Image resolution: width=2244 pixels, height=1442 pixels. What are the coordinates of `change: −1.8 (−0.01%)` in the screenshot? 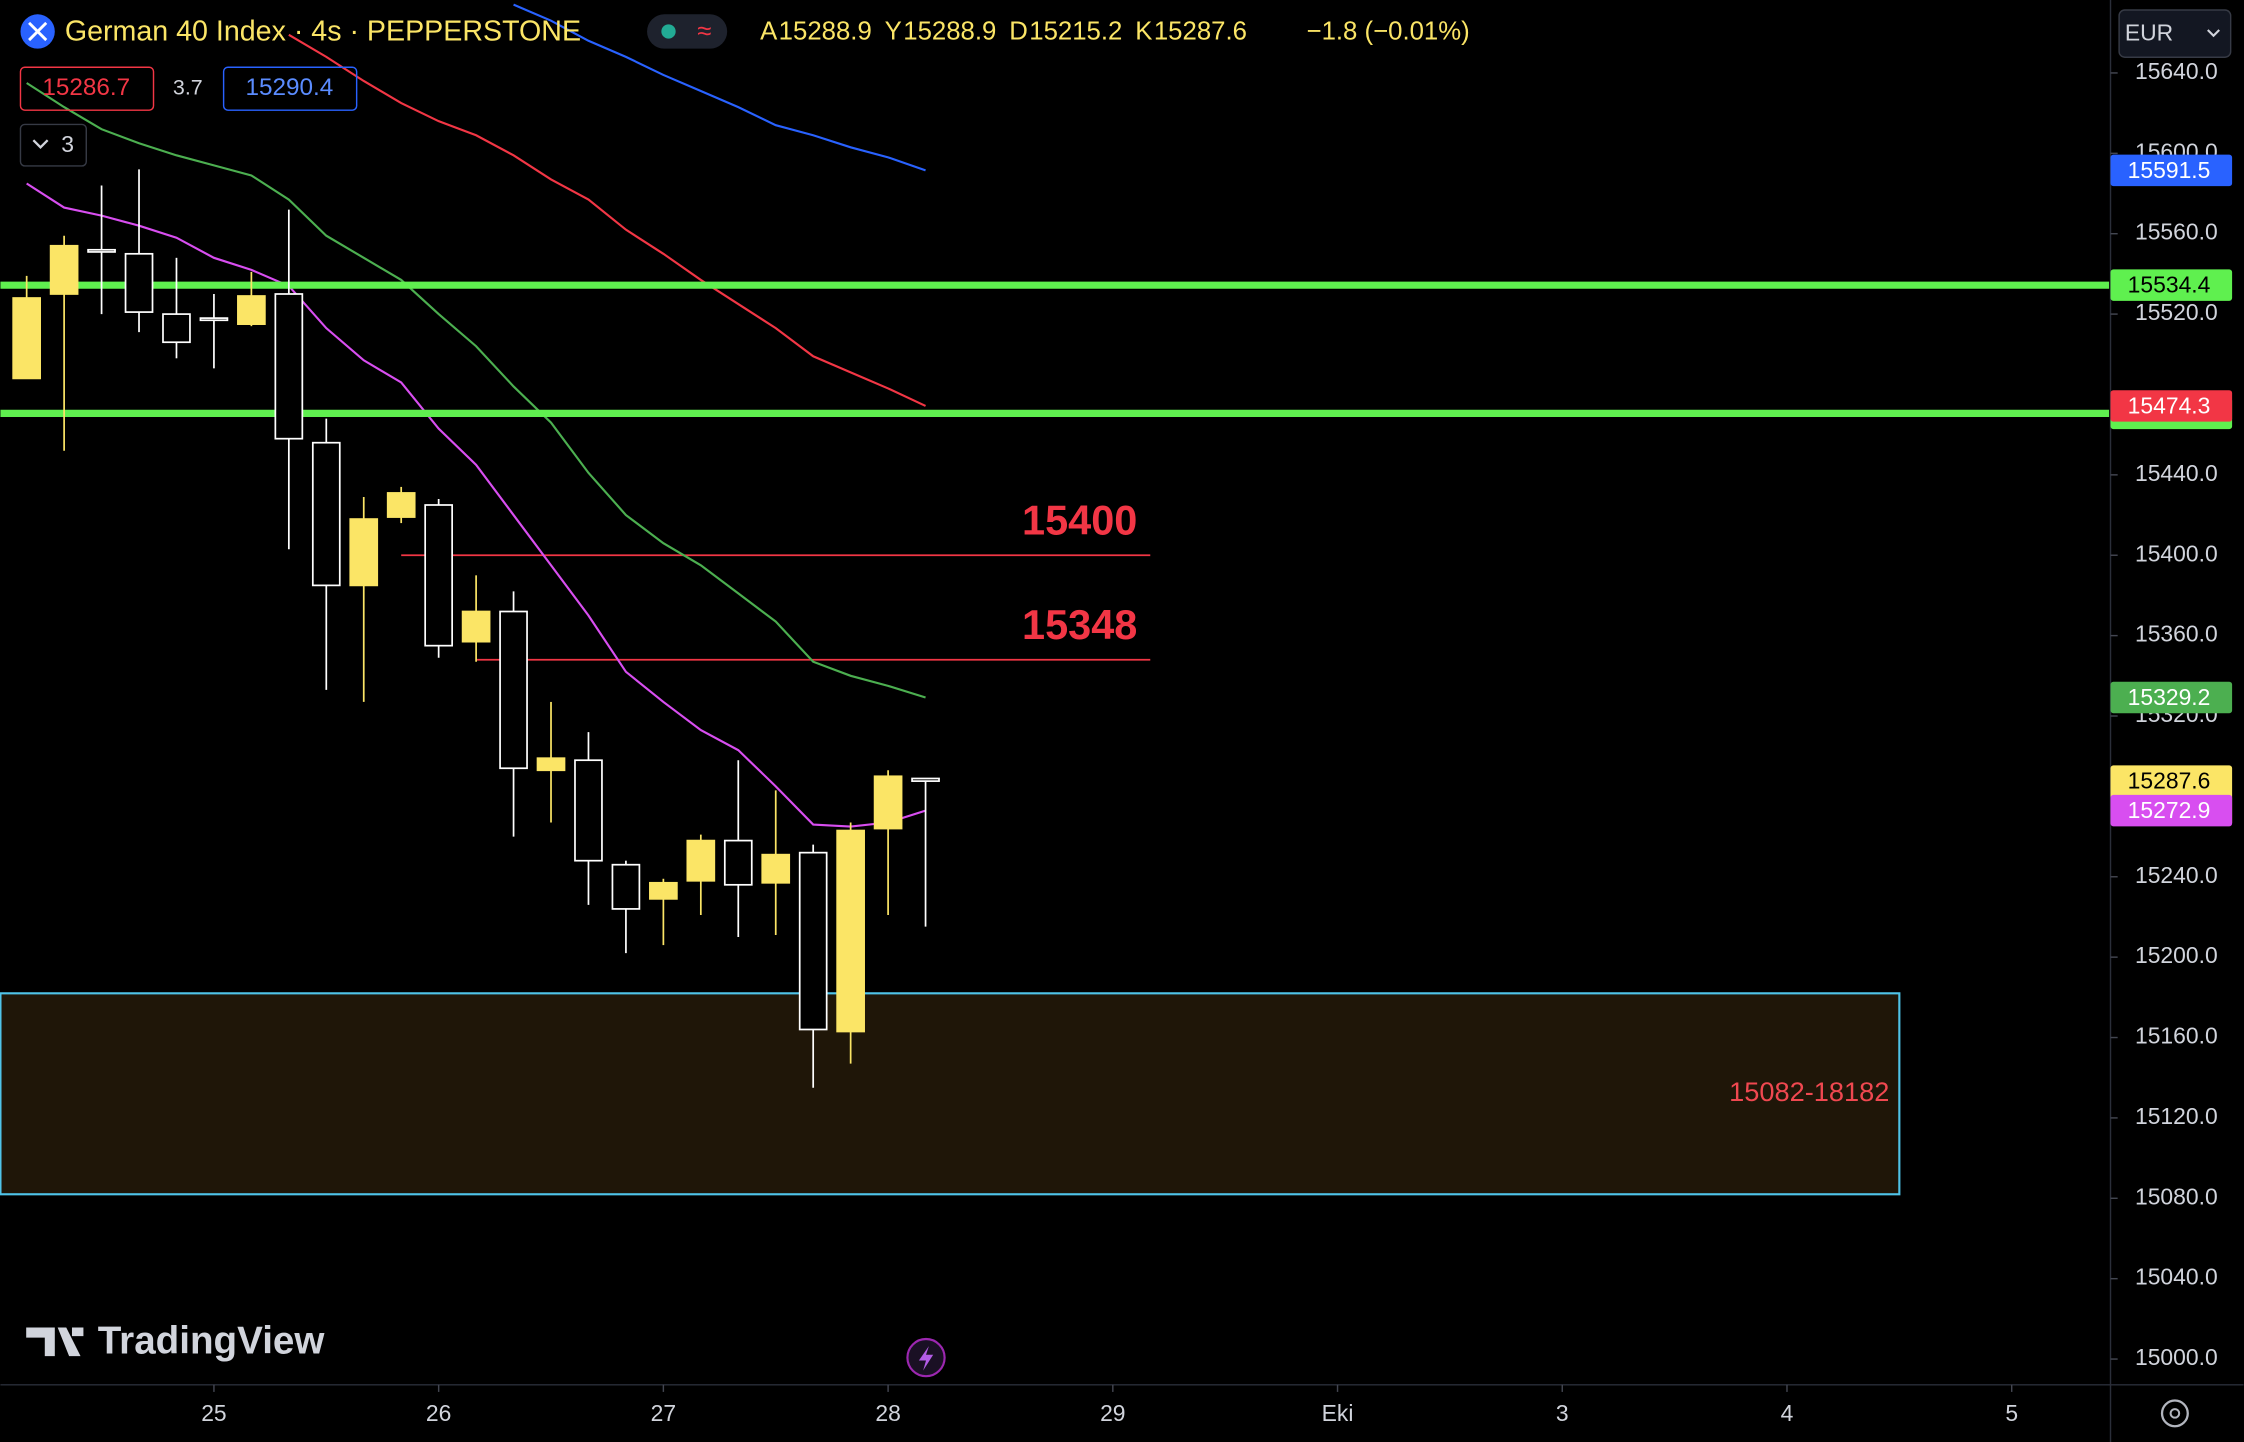 It's located at (1388, 32).